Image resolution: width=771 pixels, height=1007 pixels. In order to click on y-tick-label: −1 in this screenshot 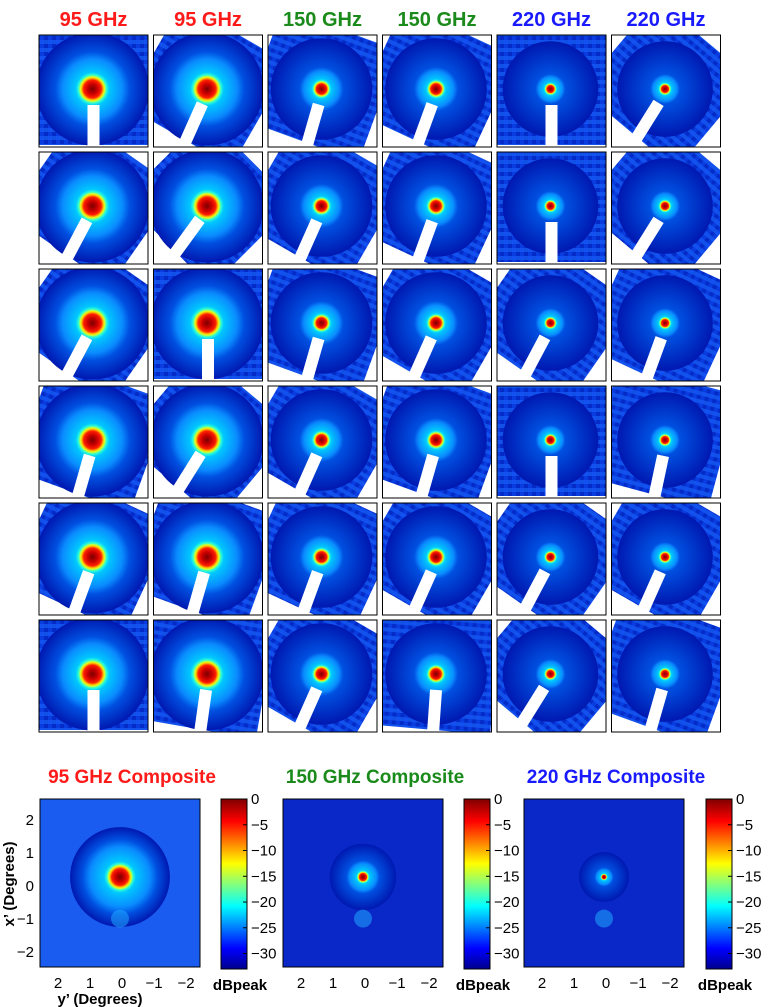, I will do `click(25, 919)`.